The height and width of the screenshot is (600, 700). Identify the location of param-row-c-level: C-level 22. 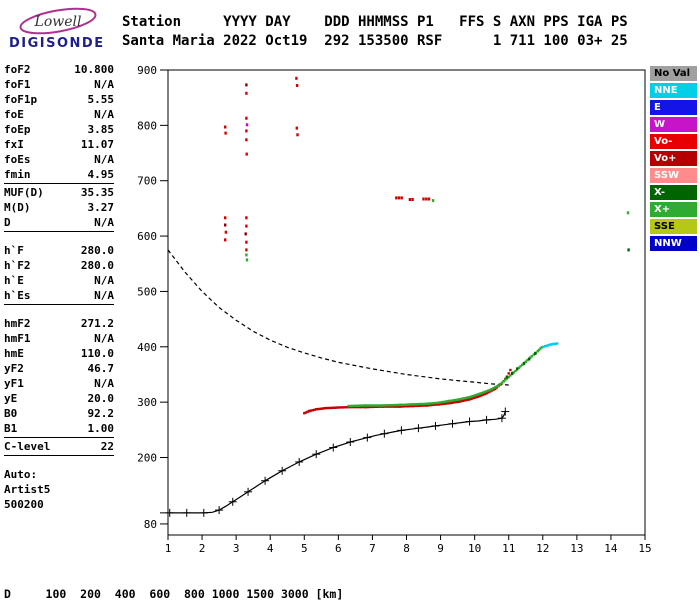
(59, 446).